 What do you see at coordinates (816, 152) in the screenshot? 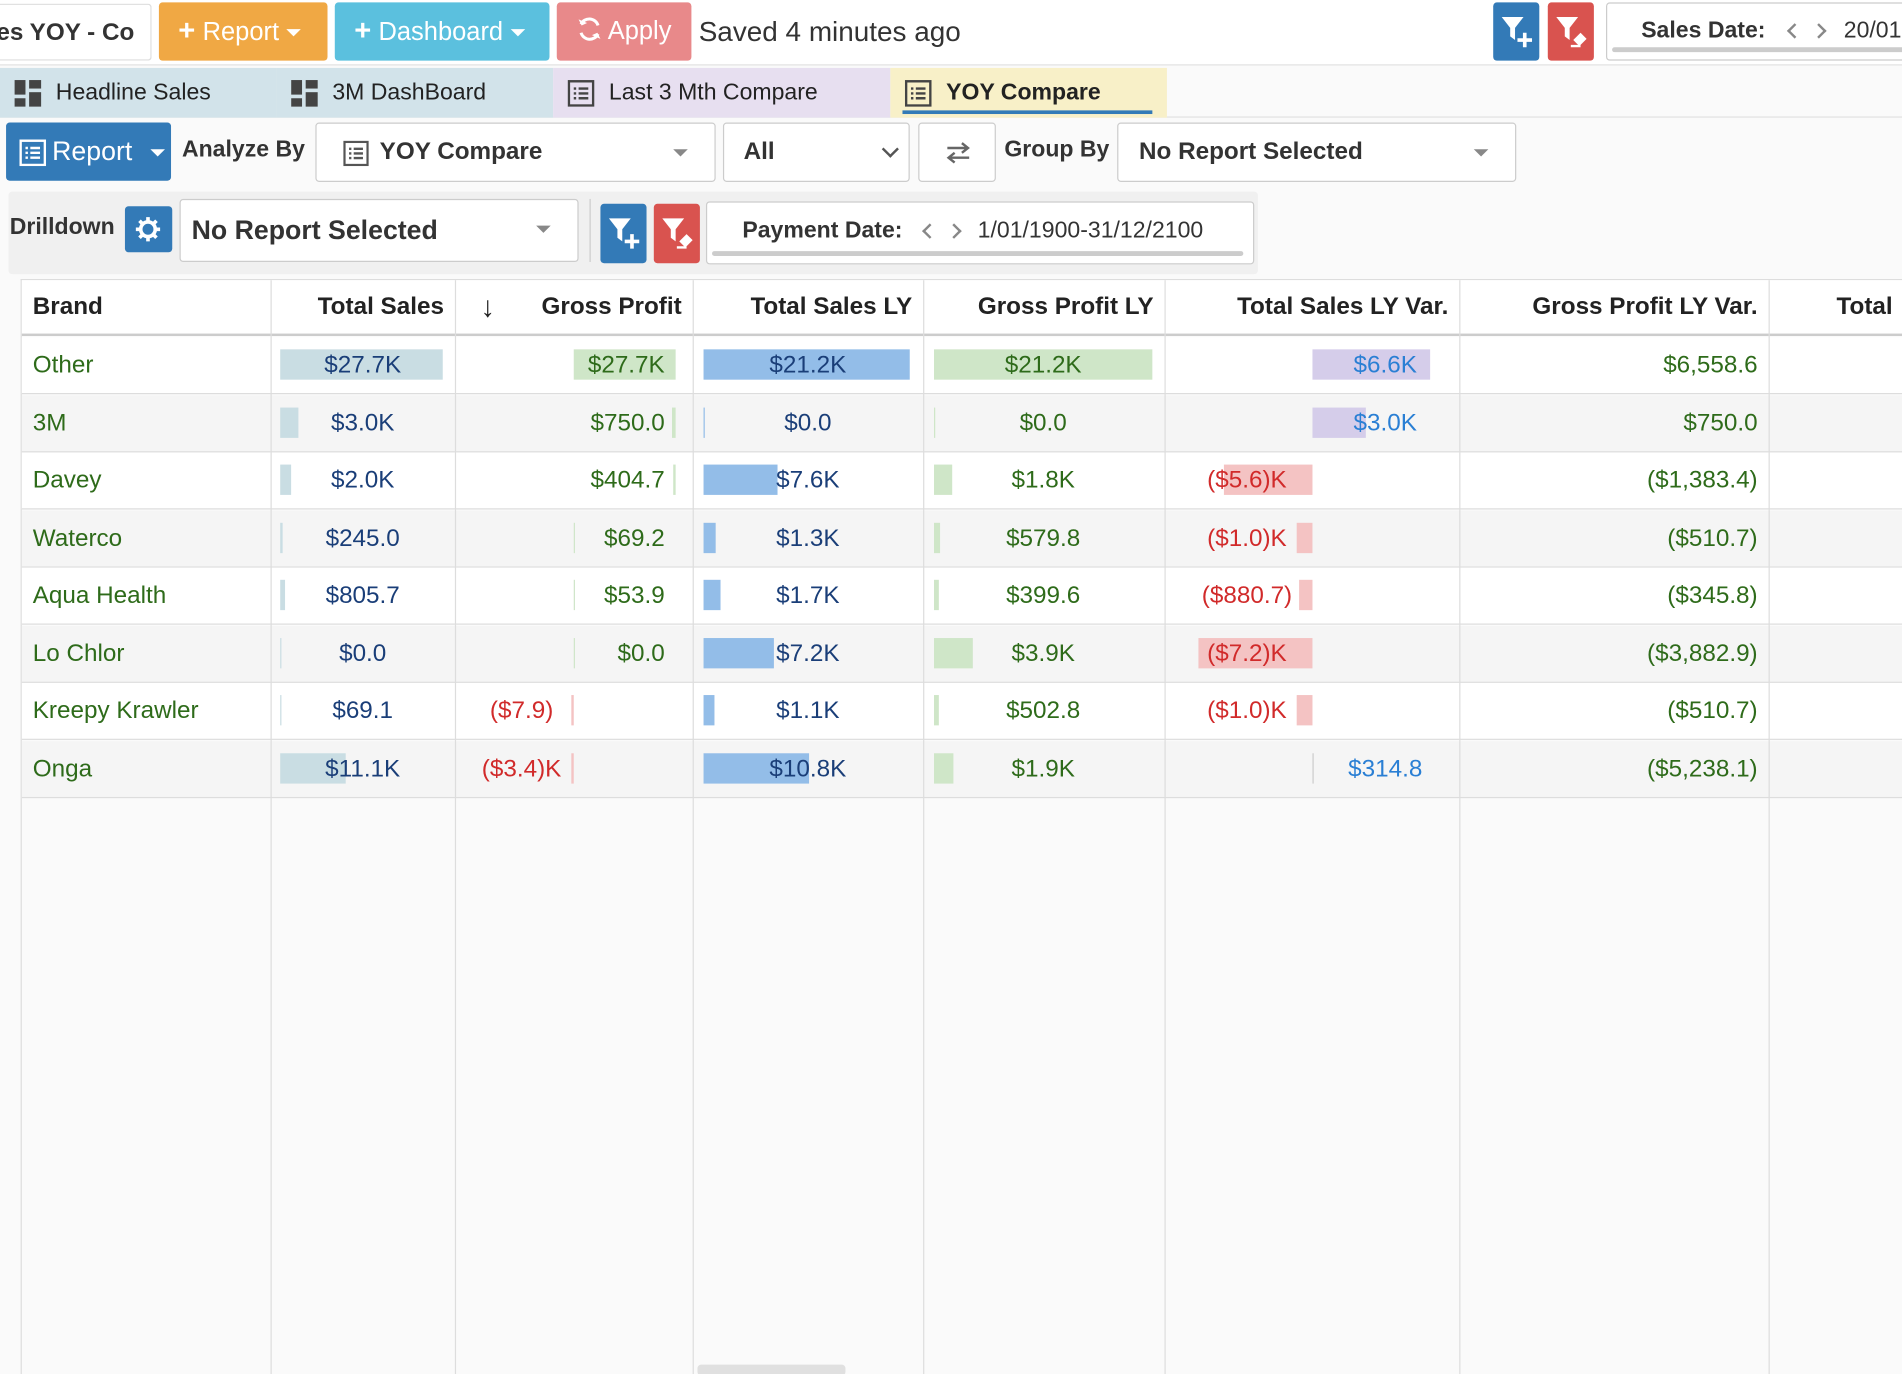
I see `filter-all-select: All` at bounding box center [816, 152].